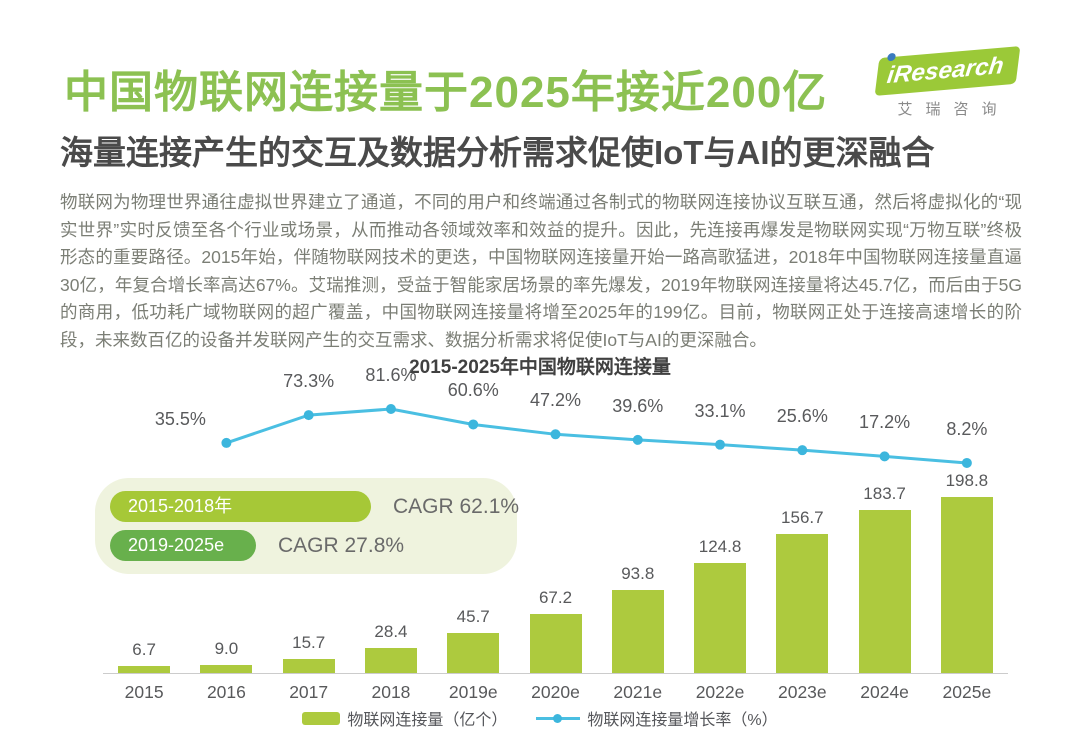 This screenshot has height=734, width=1080. What do you see at coordinates (473, 616) in the screenshot?
I see `bar-value-label: 45.7` at bounding box center [473, 616].